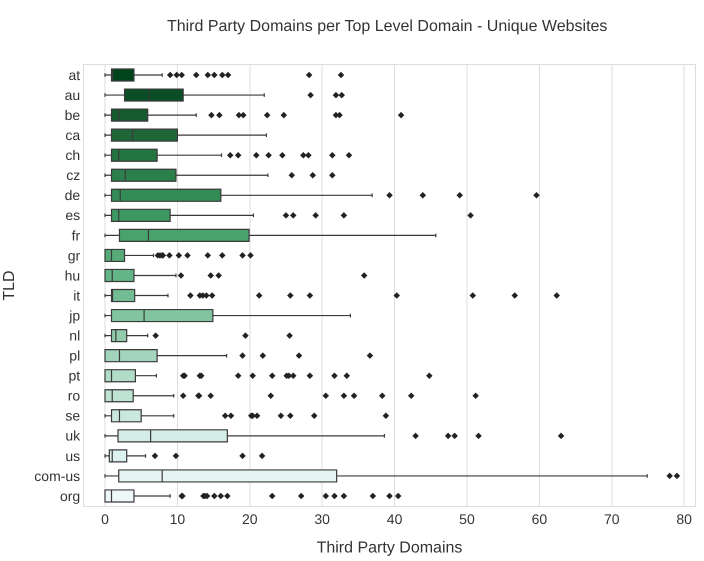 The image size is (704, 561). I want to click on y-tick-label: es, so click(72, 215).